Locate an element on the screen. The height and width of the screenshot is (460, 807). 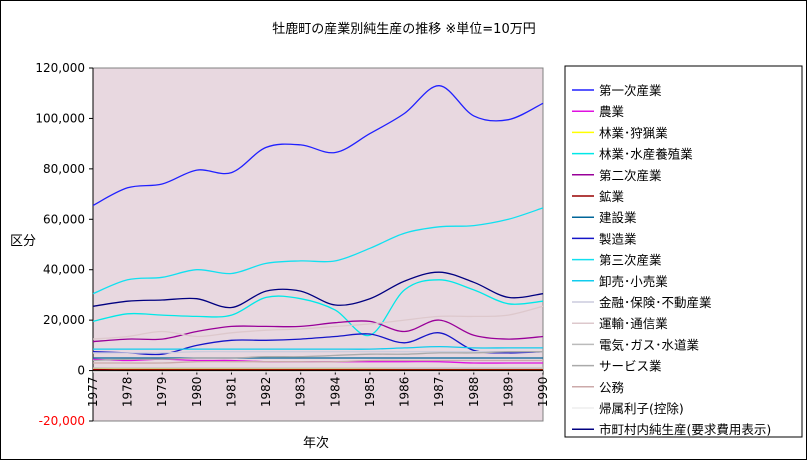
legend-label: サービス業 is located at coordinates (630, 366).